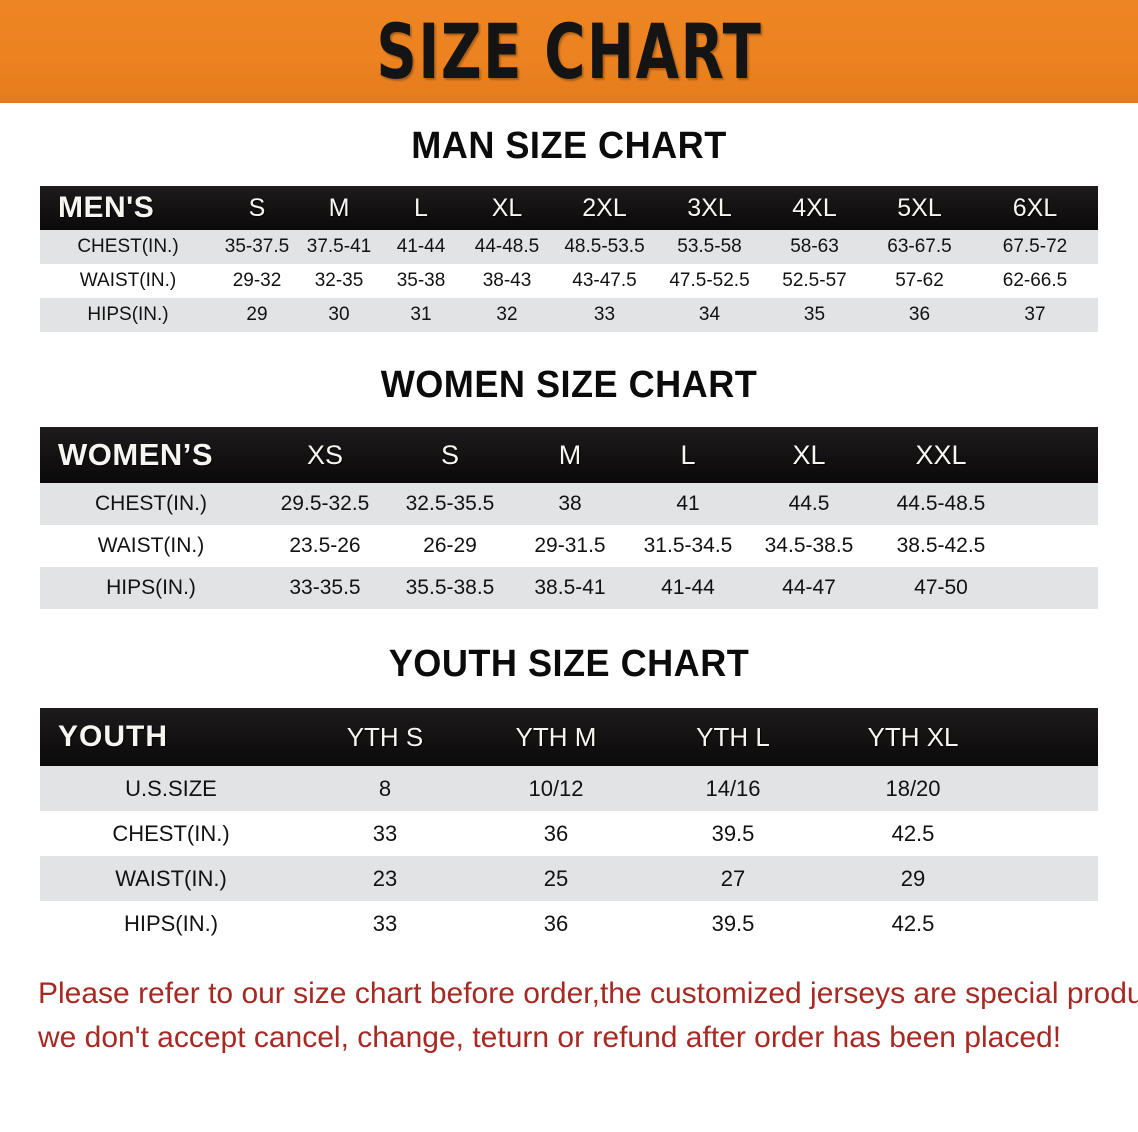 The width and height of the screenshot is (1138, 1132). Describe the element at coordinates (709, 314) in the screenshot. I see `man-hips-3xl: 34` at that location.